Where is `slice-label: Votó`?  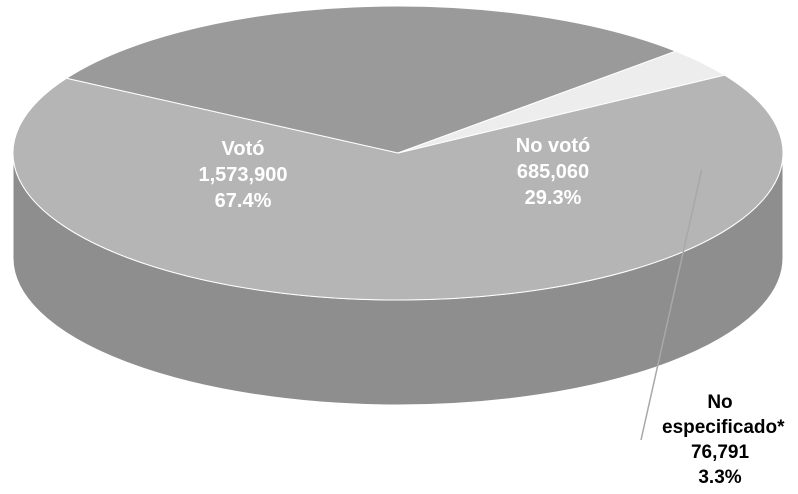 slice-label: Votó is located at coordinates (243, 149).